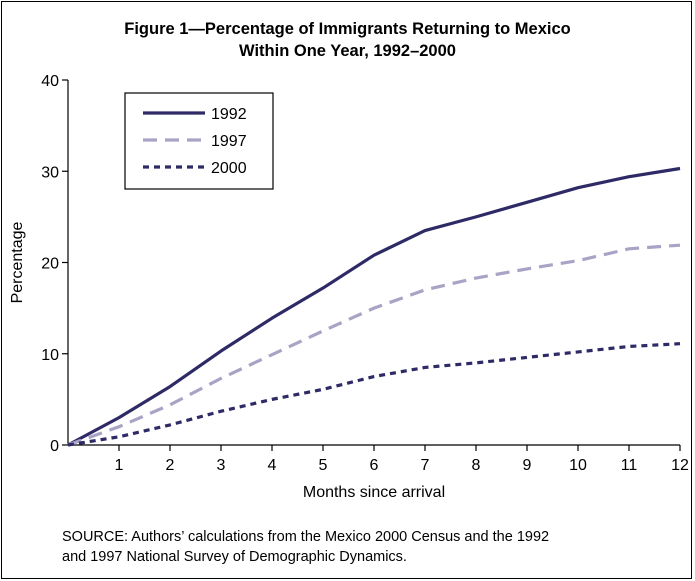  Describe the element at coordinates (402, 459) in the screenshot. I see `x-axis-ticks: 1 2 3 4 5 6 7 8 9 10 11 12` at that location.